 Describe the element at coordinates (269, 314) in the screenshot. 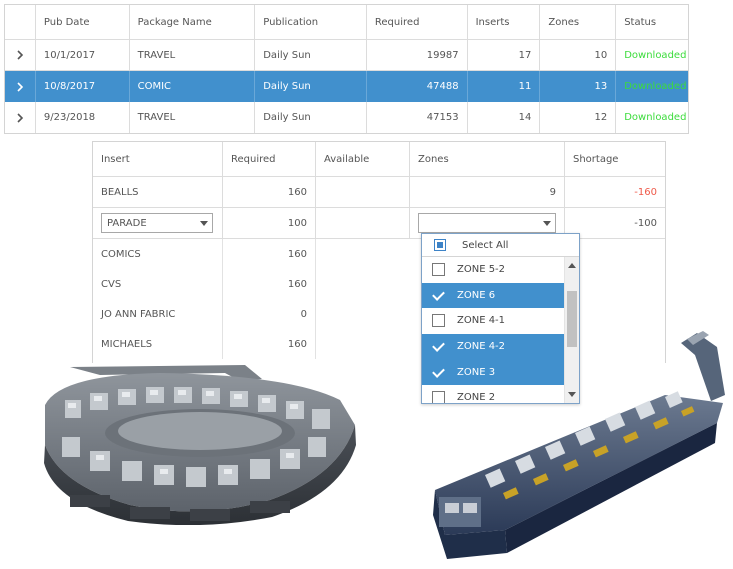

I see `cell-required: 0` at that location.